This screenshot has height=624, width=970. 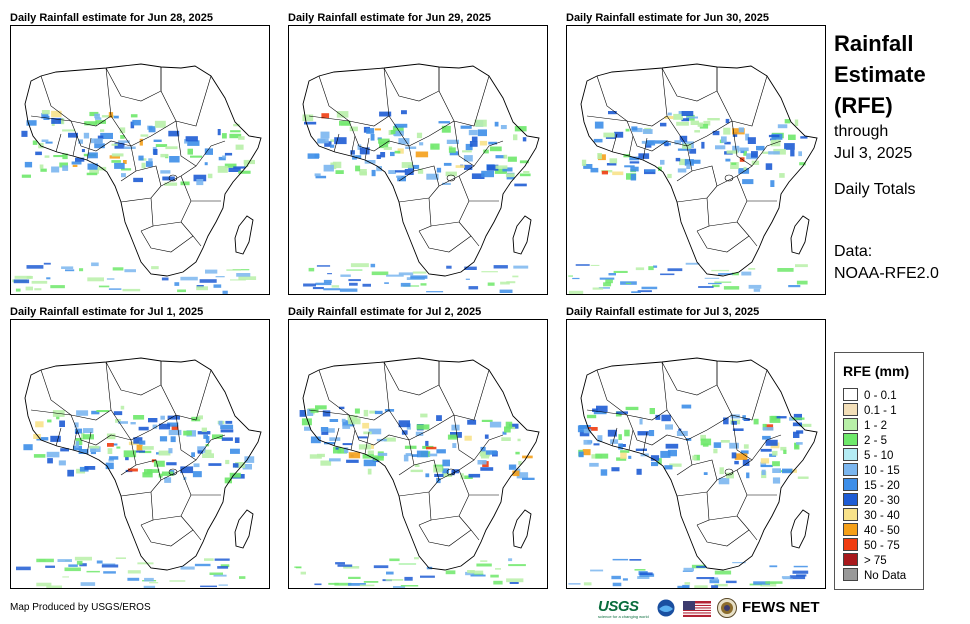 What do you see at coordinates (111, 18) in the screenshot?
I see `panel-title: Daily Rainfall estimate for Jun 28, 2025` at bounding box center [111, 18].